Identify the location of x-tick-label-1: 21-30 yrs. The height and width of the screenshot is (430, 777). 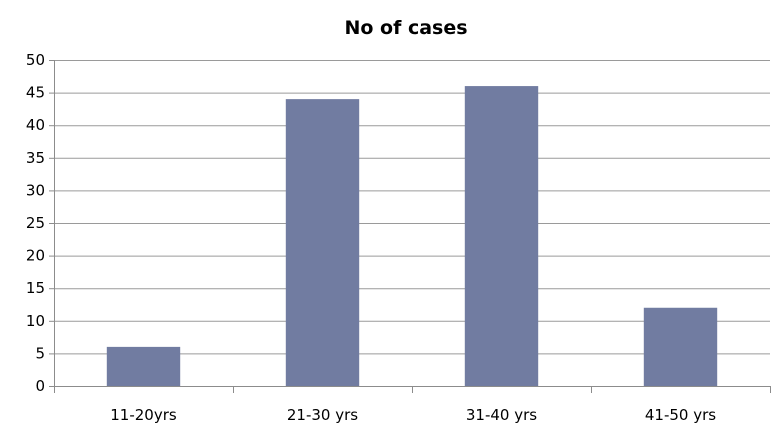
(322, 415).